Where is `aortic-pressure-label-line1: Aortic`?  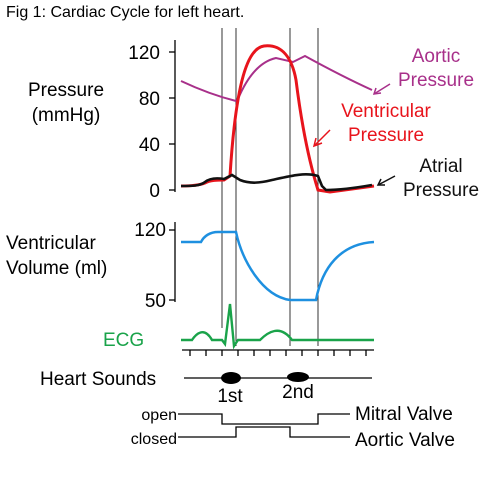 aortic-pressure-label-line1: Aortic is located at coordinates (436, 56).